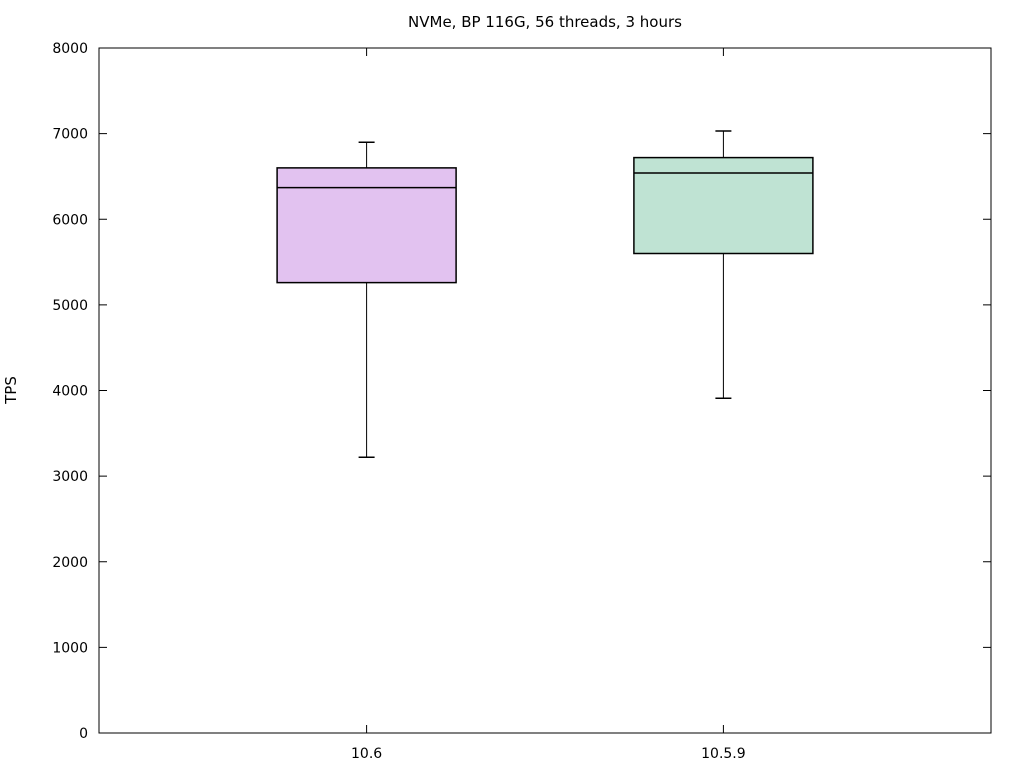 The width and height of the screenshot is (1024, 768). What do you see at coordinates (70, 220) in the screenshot?
I see `y-tick-label: 6000` at bounding box center [70, 220].